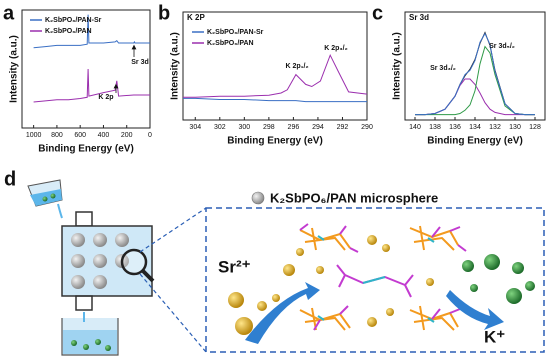  Describe the element at coordinates (294, 127) in the screenshot. I see `x-tick-label: 296` at that location.